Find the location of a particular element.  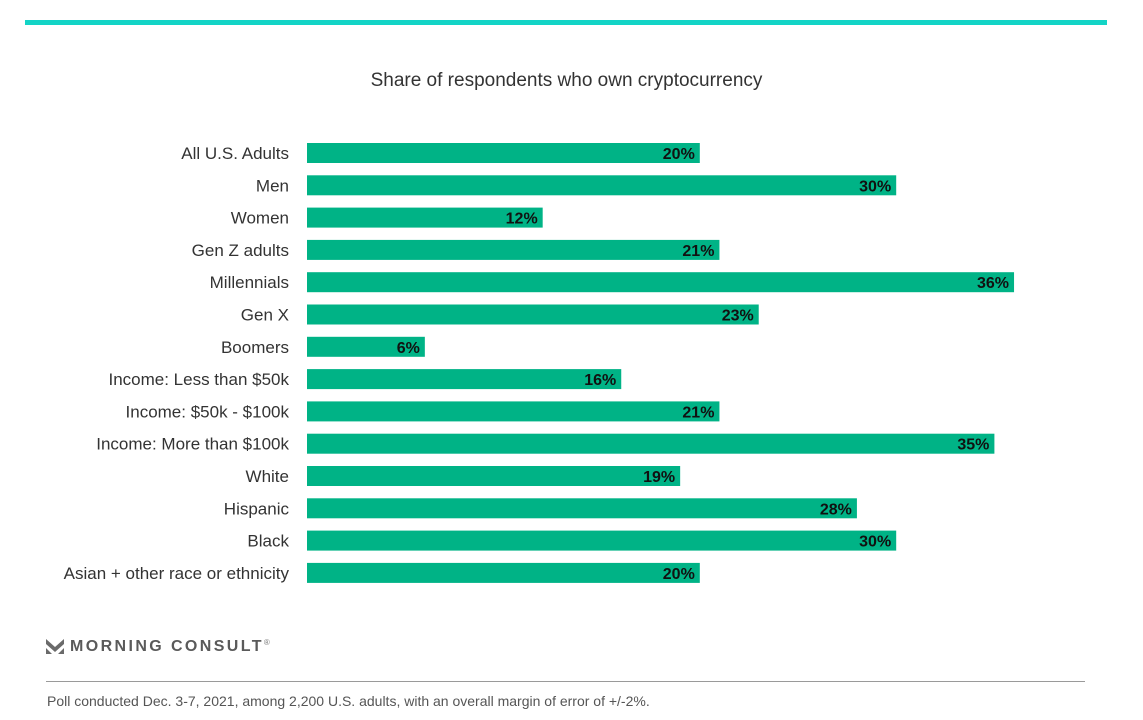

value-label: 12% is located at coordinates (522, 219).